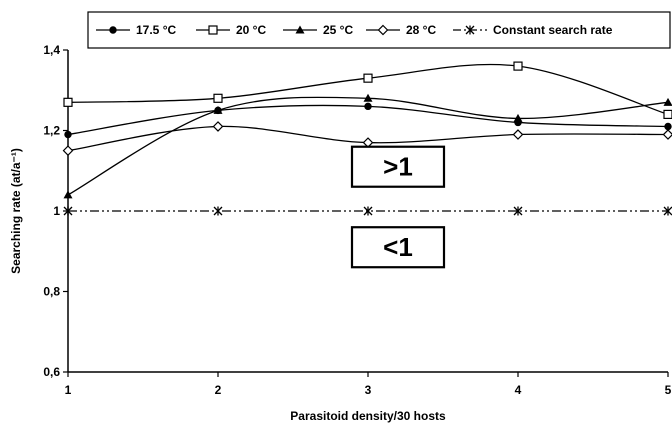 The width and height of the screenshot is (672, 427). I want to click on annotation-label: >1, so click(398, 167).